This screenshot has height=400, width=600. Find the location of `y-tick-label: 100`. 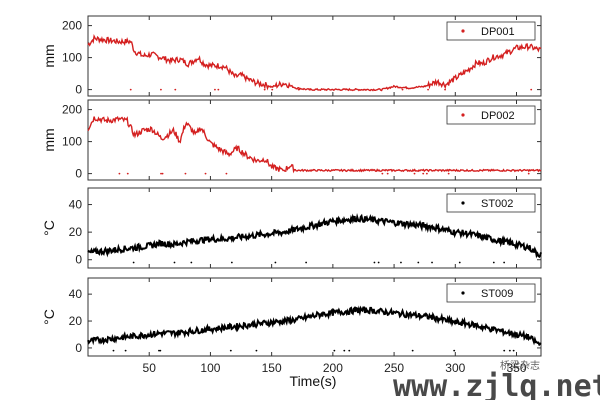

y-tick-label: 100 is located at coordinates (72, 58).